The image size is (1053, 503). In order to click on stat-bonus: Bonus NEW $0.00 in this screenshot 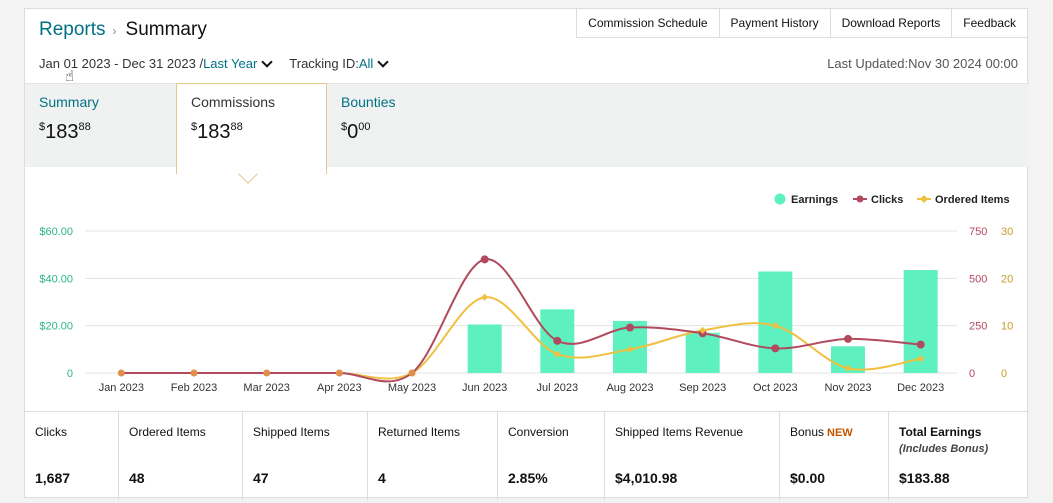, I will do `click(834, 456)`.